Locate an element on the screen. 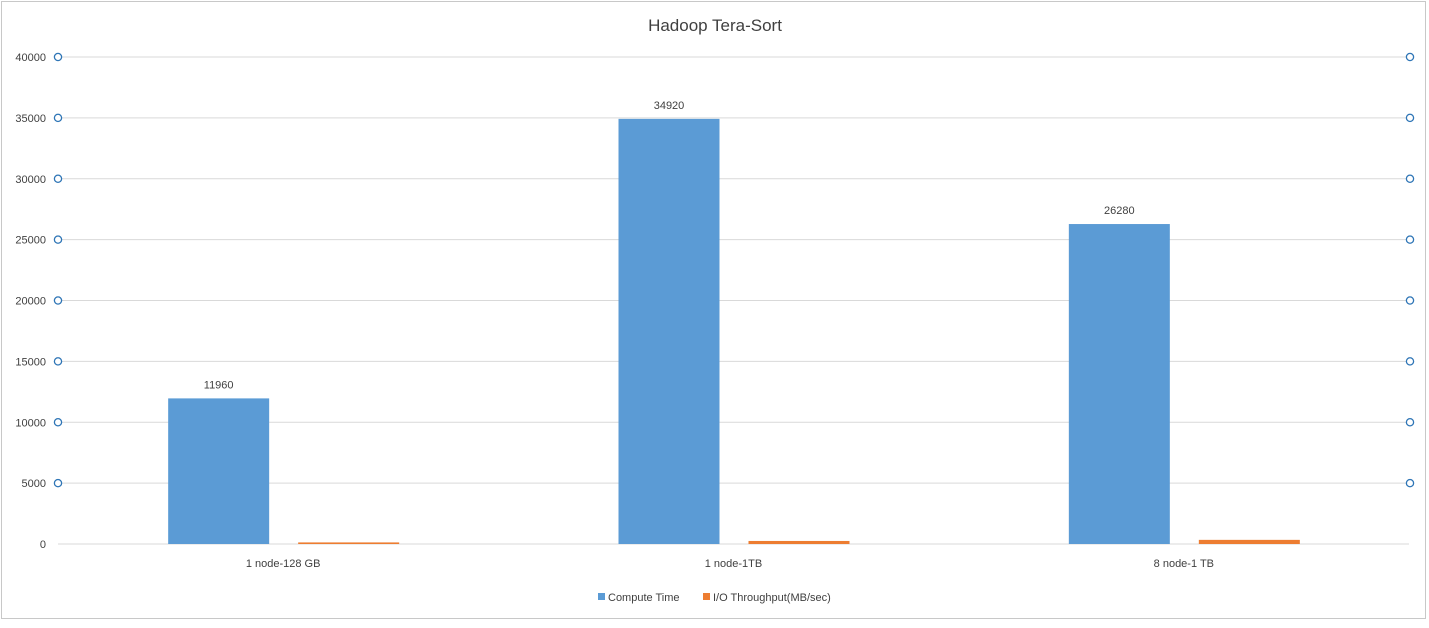  y-tick-label: 25000 is located at coordinates (30, 241).